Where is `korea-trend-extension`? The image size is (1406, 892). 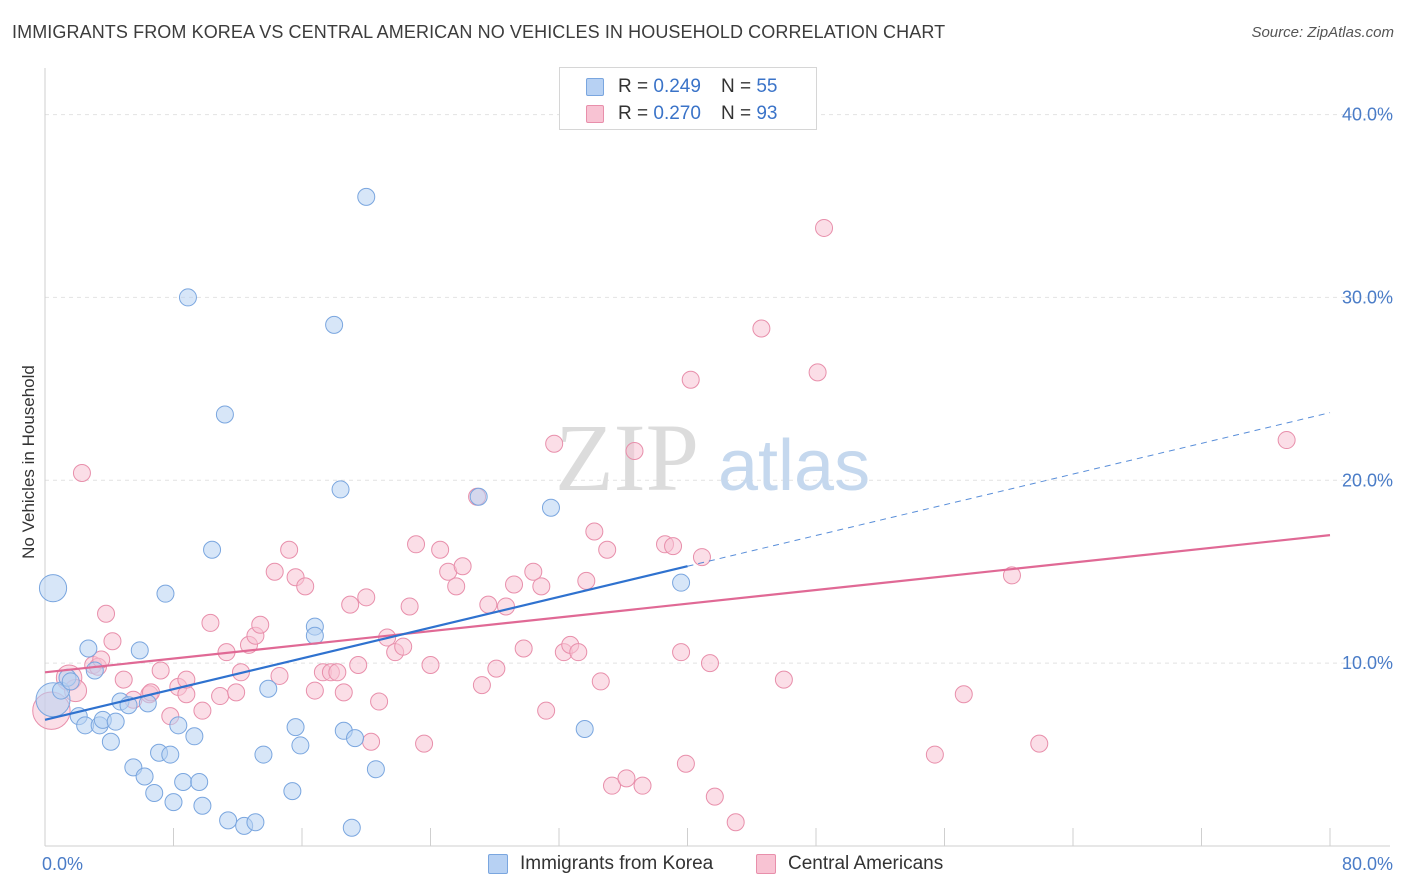
korea-trend-extension is located at coordinates (1009, 489).